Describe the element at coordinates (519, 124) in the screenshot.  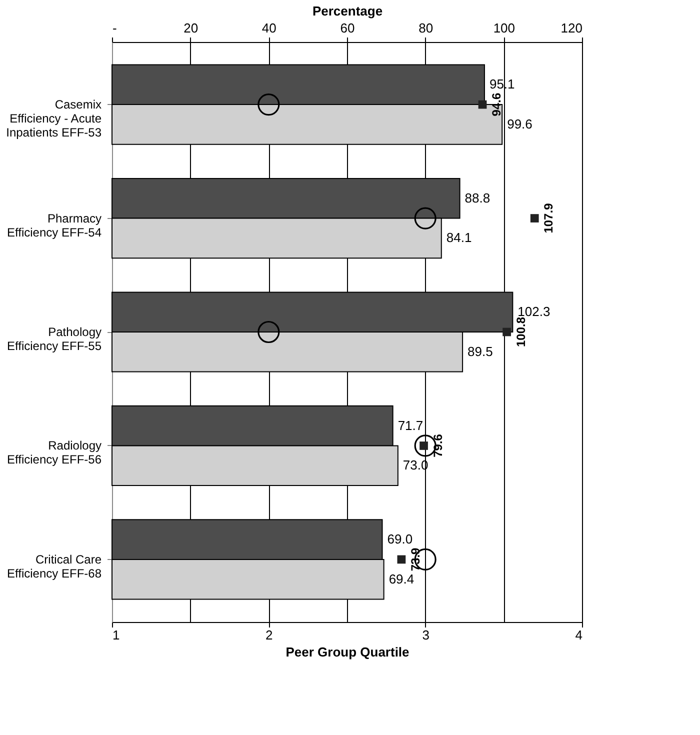
I see `data-label: 99.6` at that location.